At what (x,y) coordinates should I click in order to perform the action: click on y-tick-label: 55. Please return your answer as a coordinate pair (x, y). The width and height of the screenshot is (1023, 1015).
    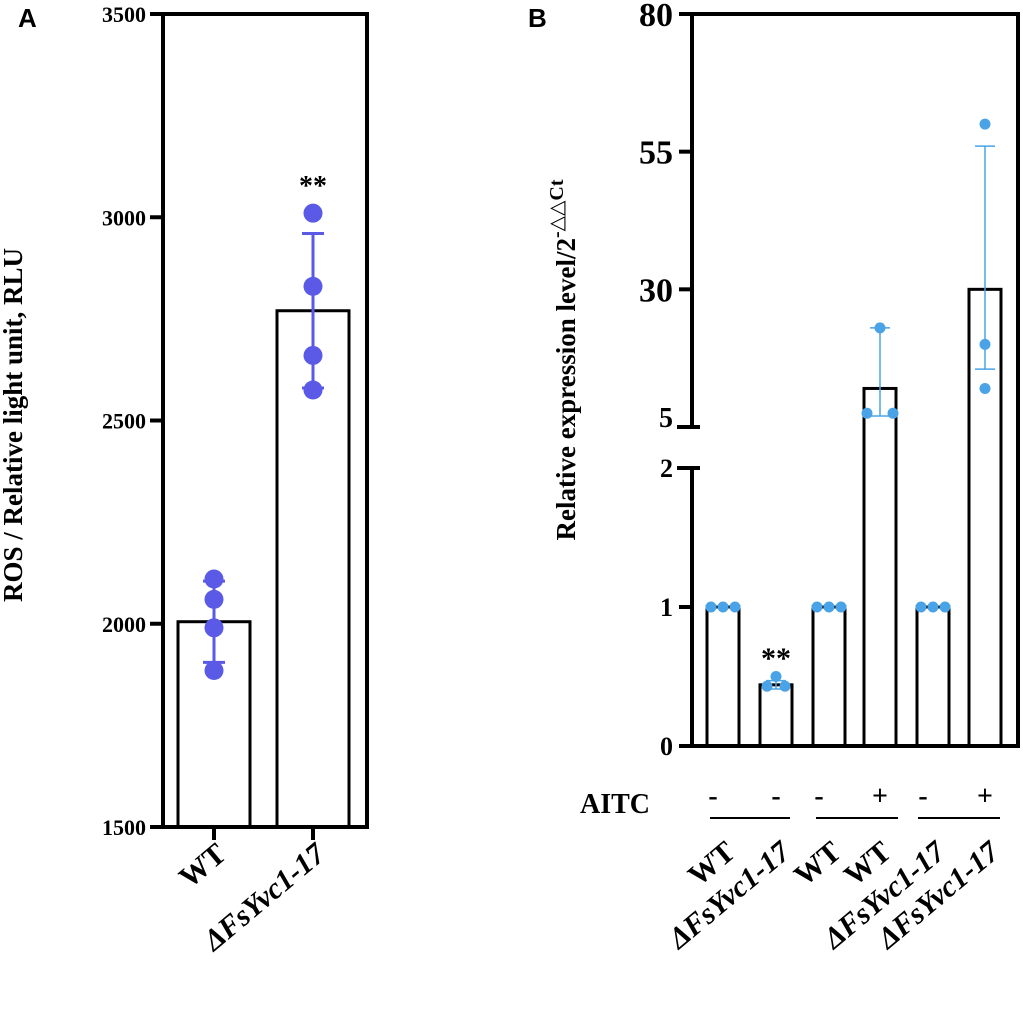
    Looking at the image, I should click on (656, 153).